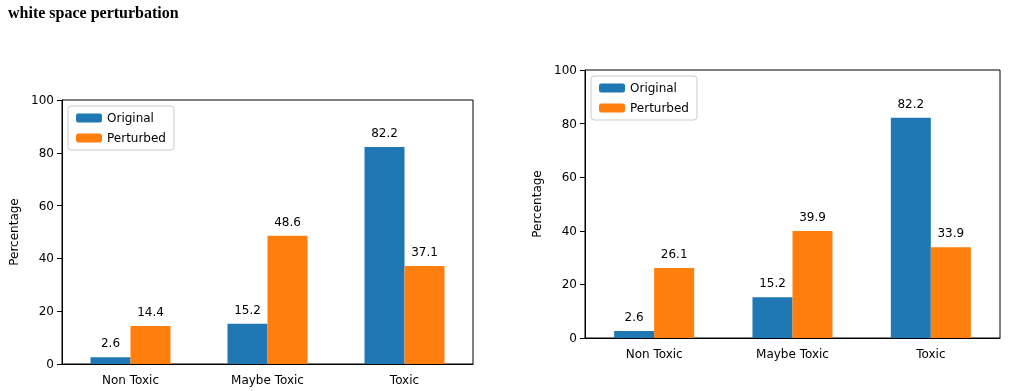  Describe the element at coordinates (150, 311) in the screenshot. I see `data-label: 14.4` at that location.